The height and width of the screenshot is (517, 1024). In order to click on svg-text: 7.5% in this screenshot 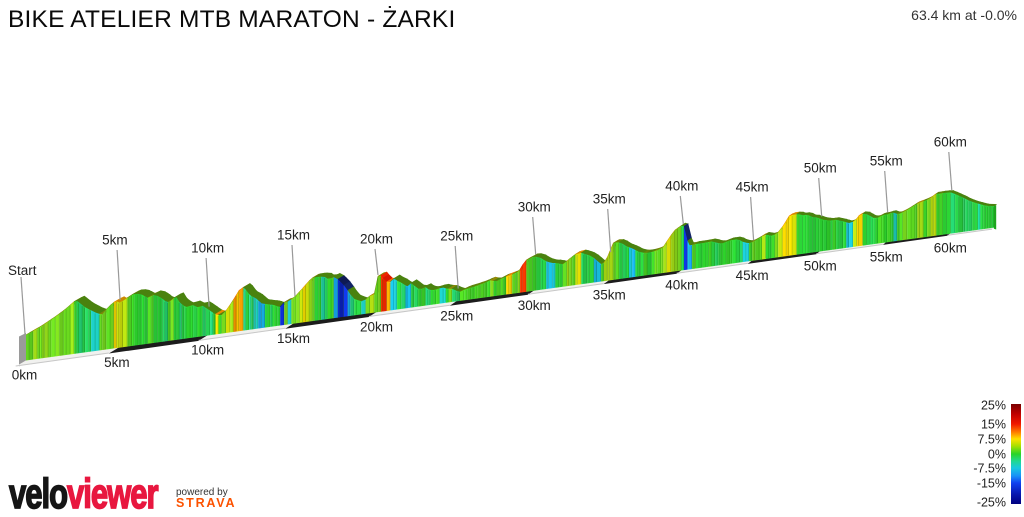, I will do `click(992, 440)`.